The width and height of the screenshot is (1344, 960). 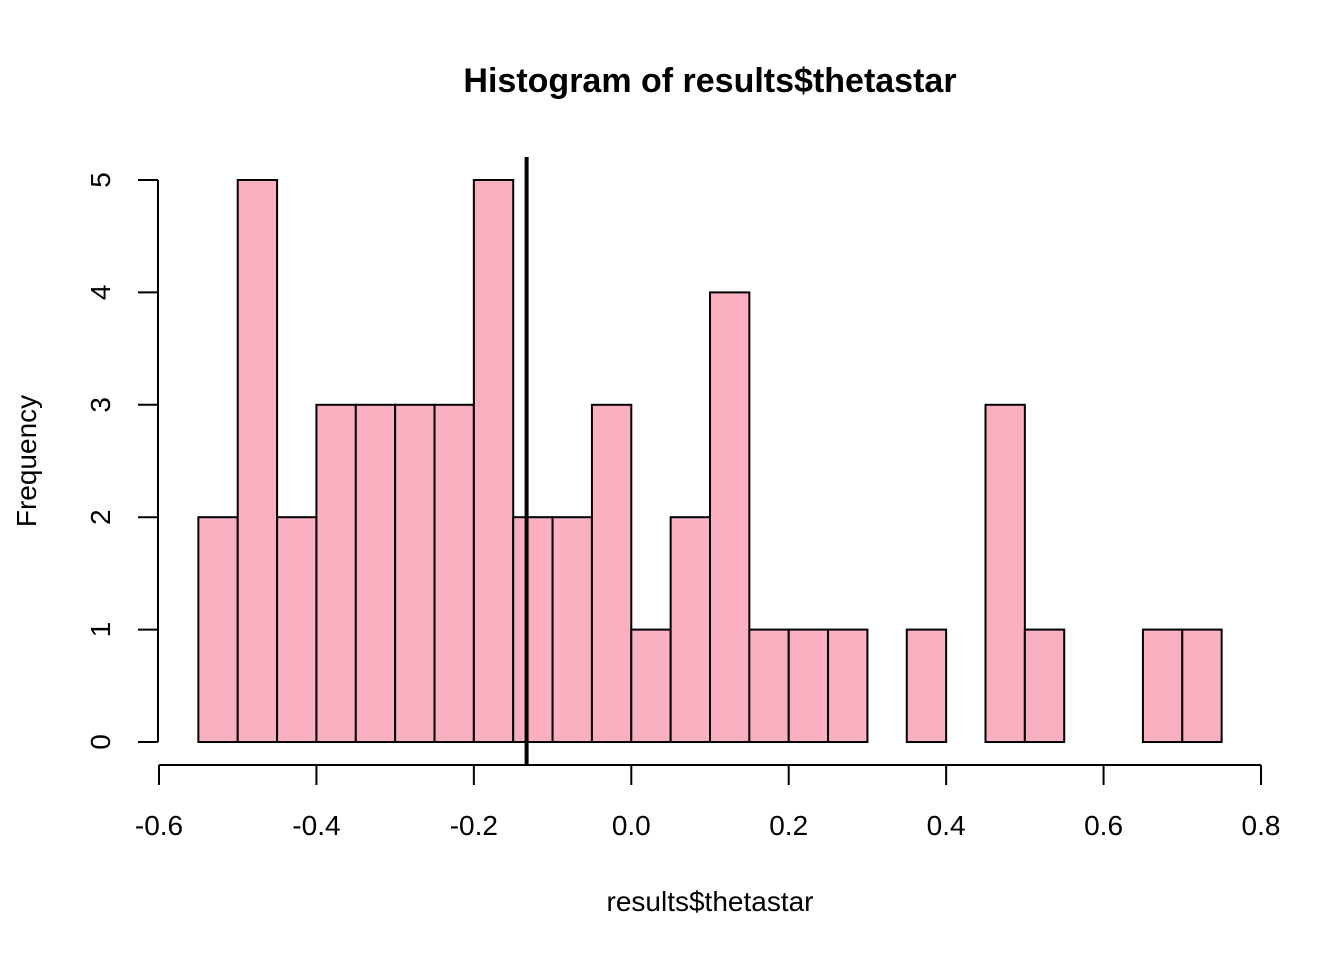 I want to click on chart-title: Histogram of results$thetastar, so click(x=709, y=81).